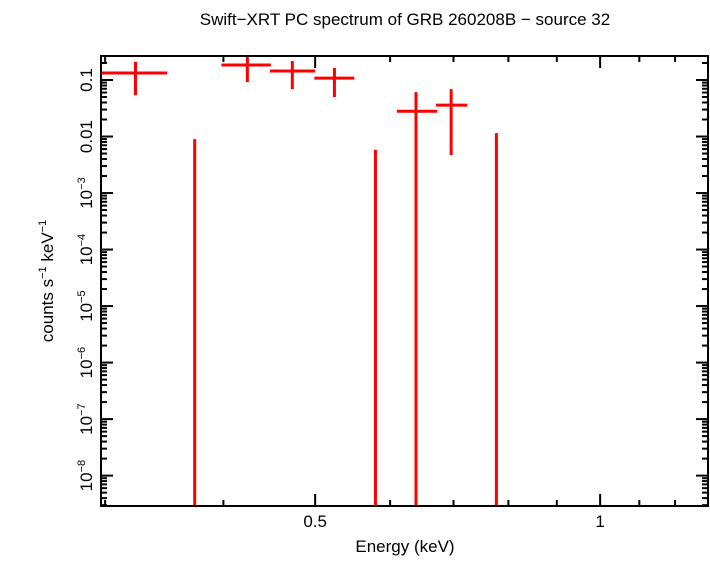 The image size is (710, 561). I want to click on y-tick-label: 10−3, so click(86, 192).